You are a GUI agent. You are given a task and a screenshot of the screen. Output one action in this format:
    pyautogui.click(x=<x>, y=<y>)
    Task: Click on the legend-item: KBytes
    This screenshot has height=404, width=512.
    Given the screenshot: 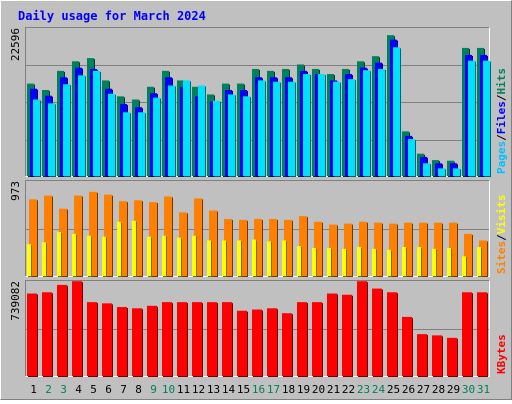 What is the action you would take?
    pyautogui.click(x=501, y=354)
    